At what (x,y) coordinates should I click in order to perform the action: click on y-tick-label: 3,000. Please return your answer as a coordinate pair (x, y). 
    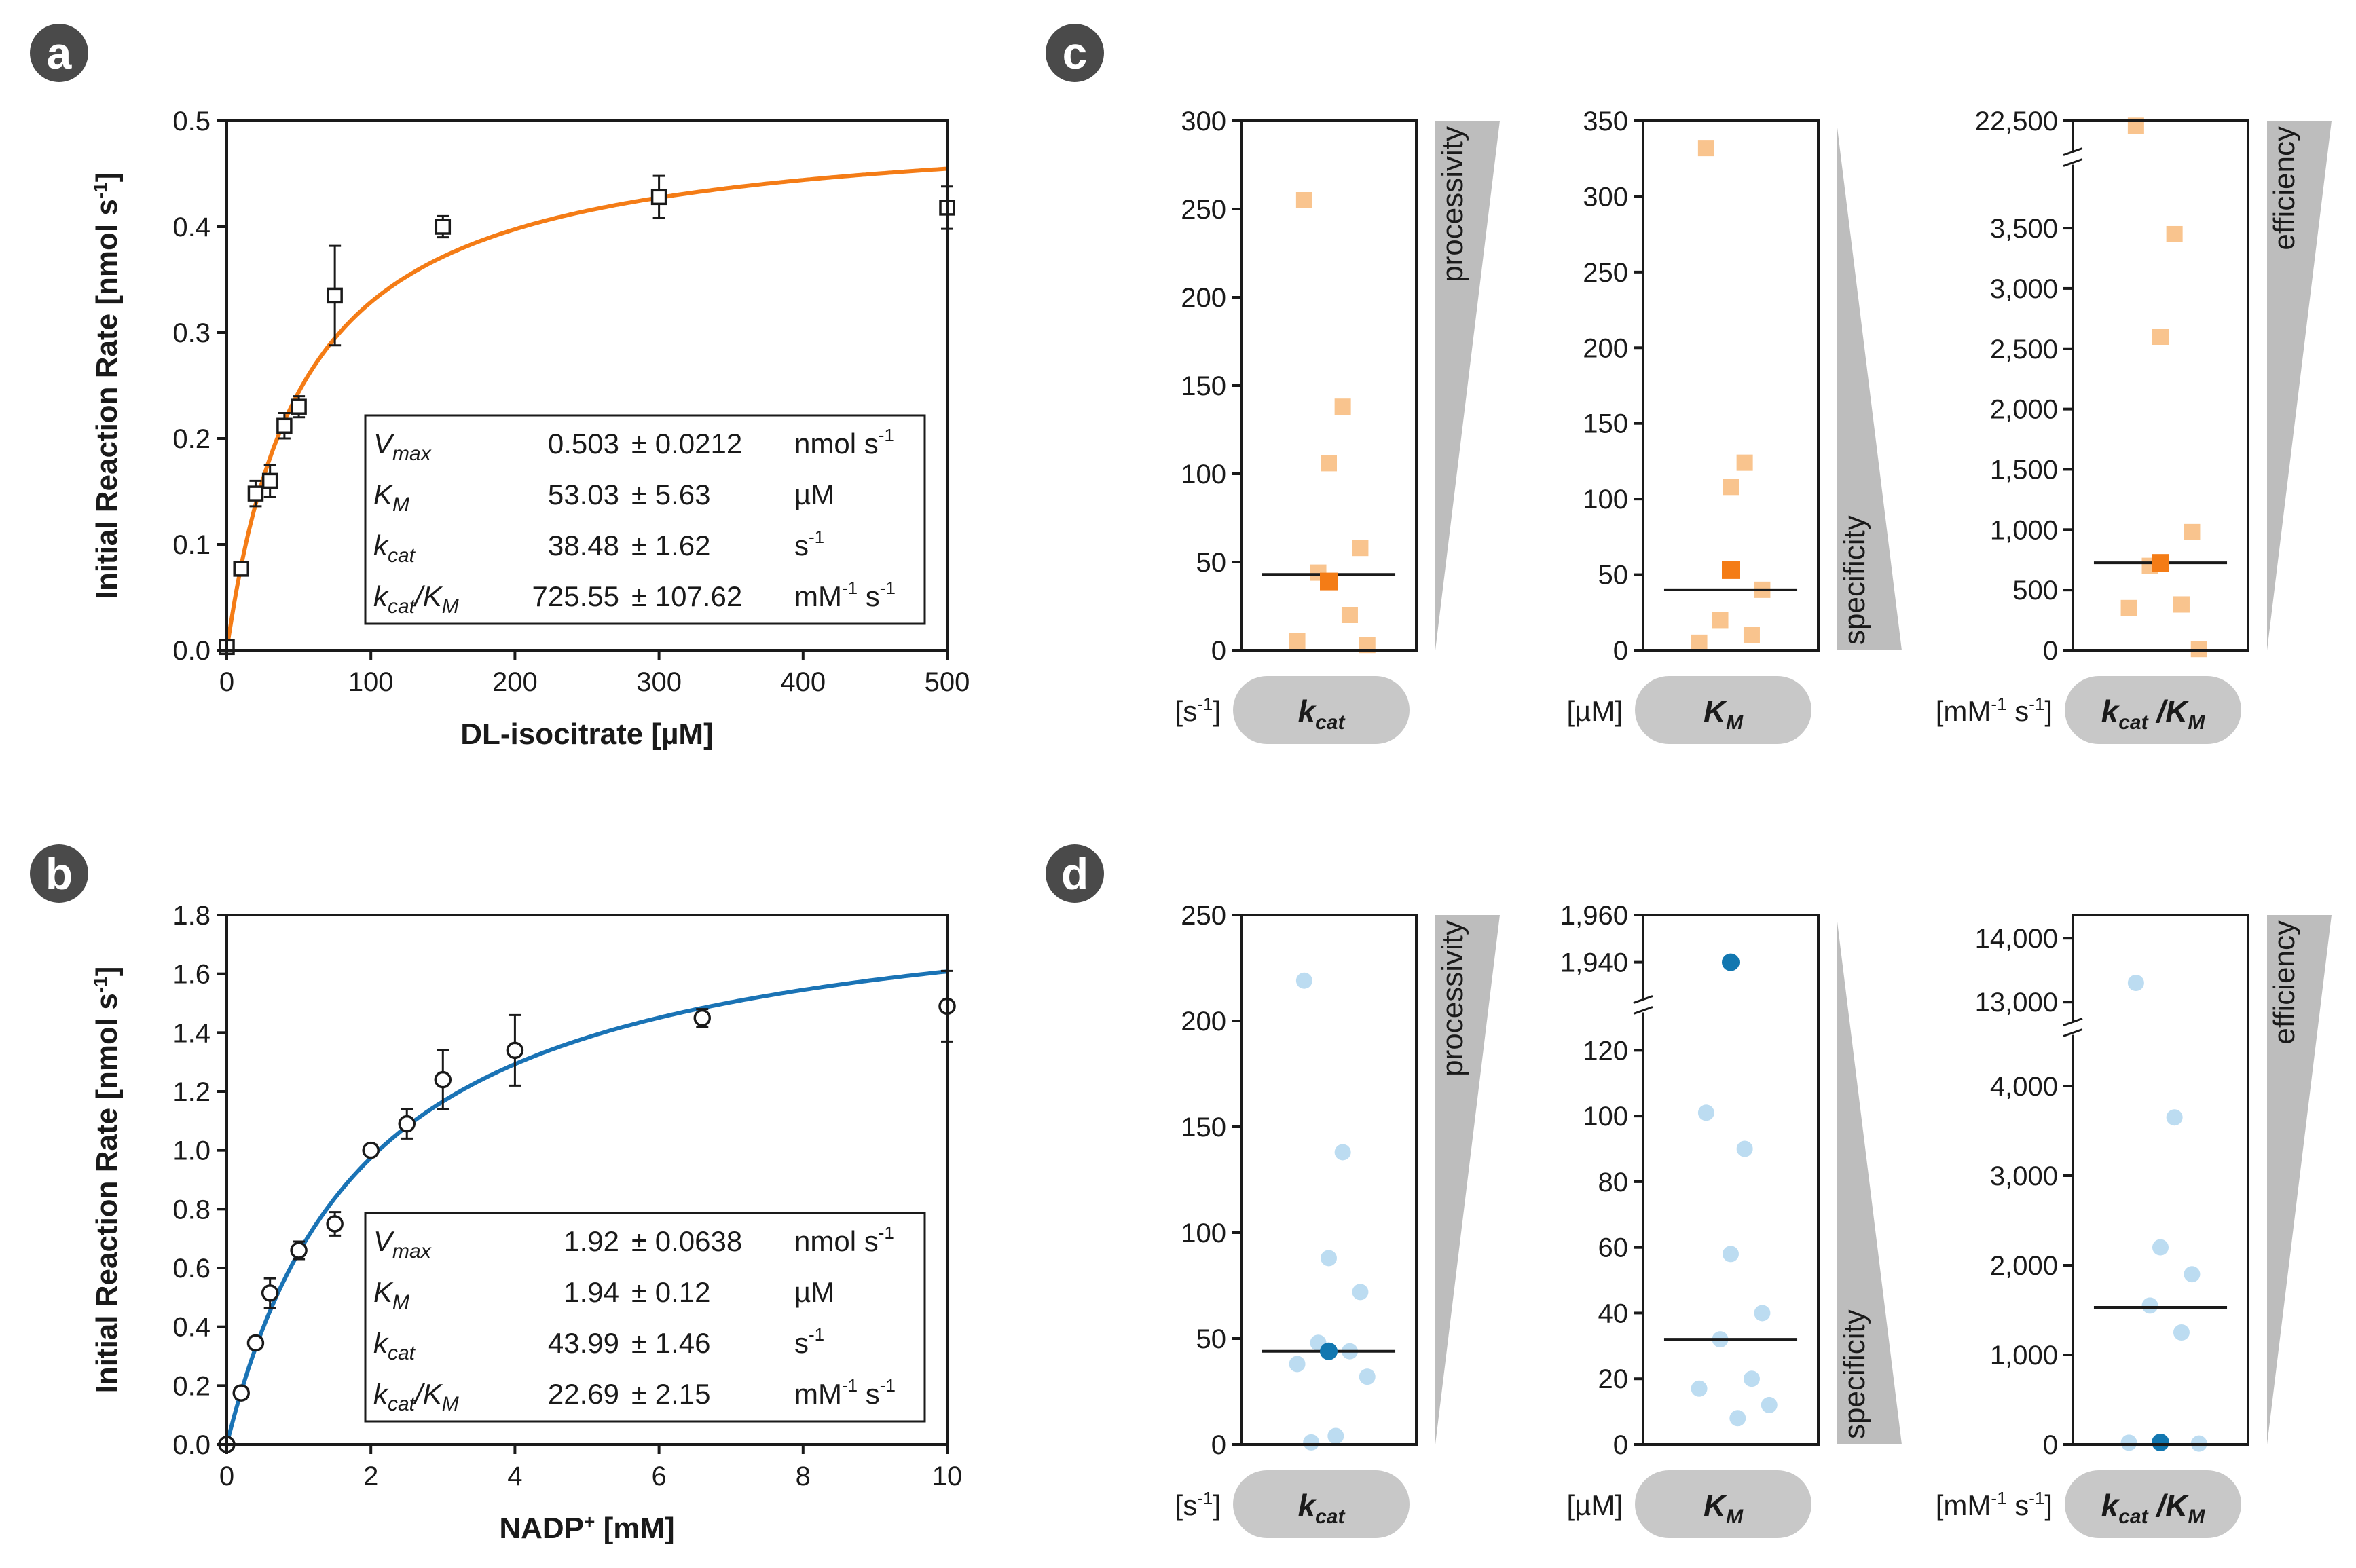
    Looking at the image, I should click on (2024, 289).